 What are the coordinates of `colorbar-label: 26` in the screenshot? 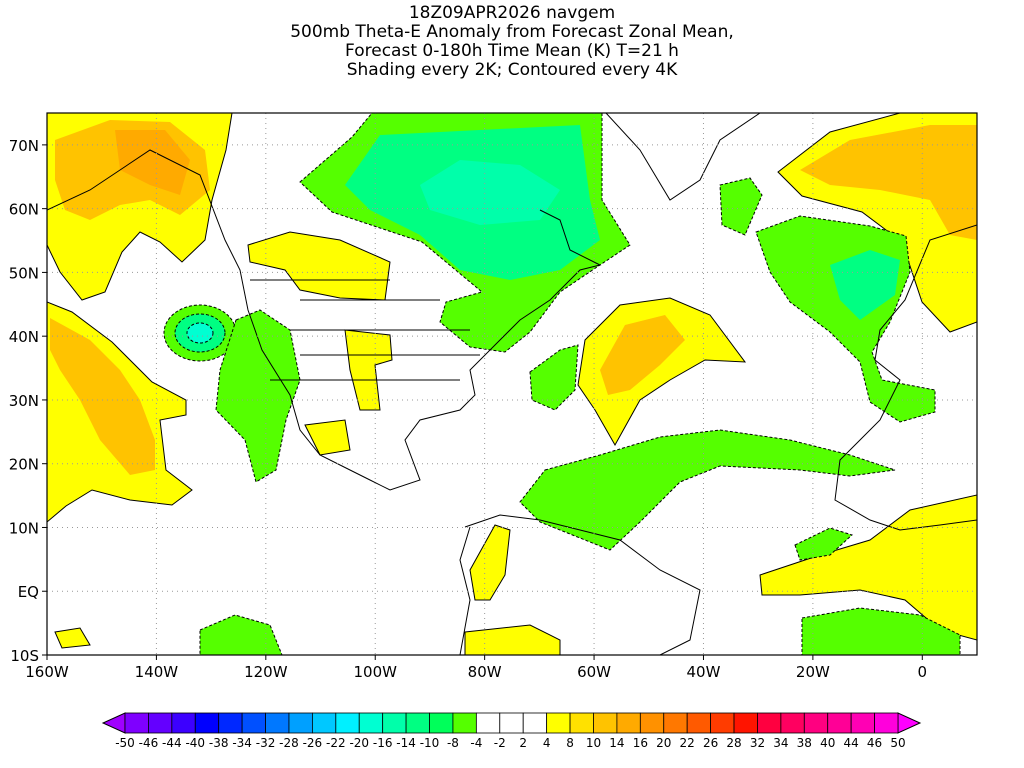 It's located at (710, 743).